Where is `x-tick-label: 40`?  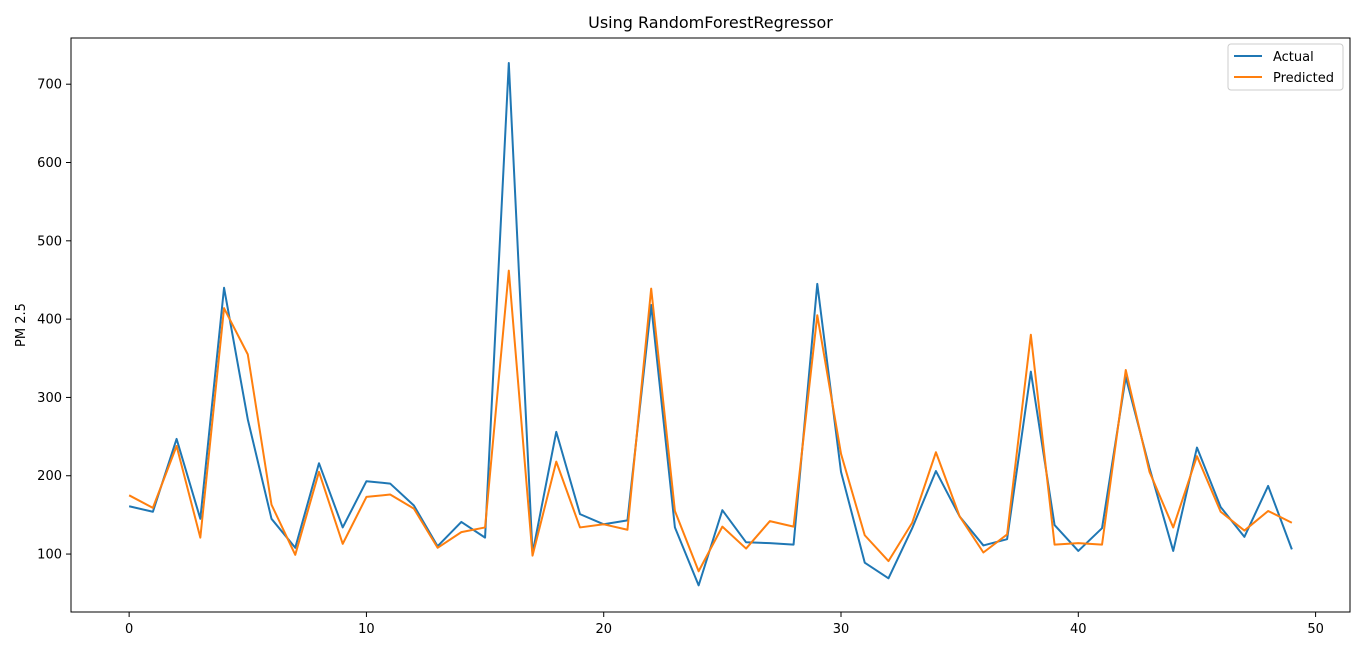
x-tick-label: 40 is located at coordinates (1078, 629).